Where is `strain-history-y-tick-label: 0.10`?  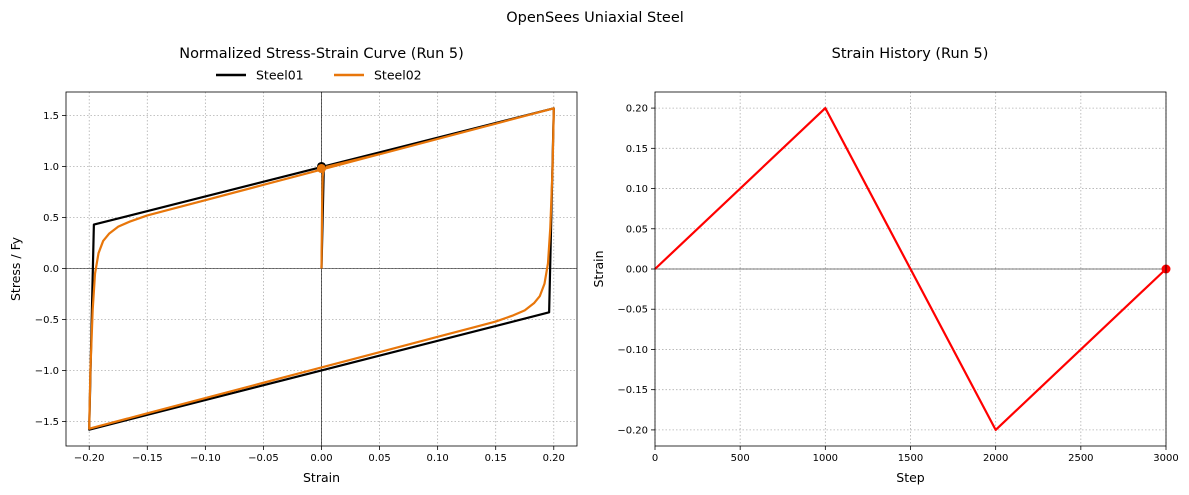 strain-history-y-tick-label: 0.10 is located at coordinates (637, 189).